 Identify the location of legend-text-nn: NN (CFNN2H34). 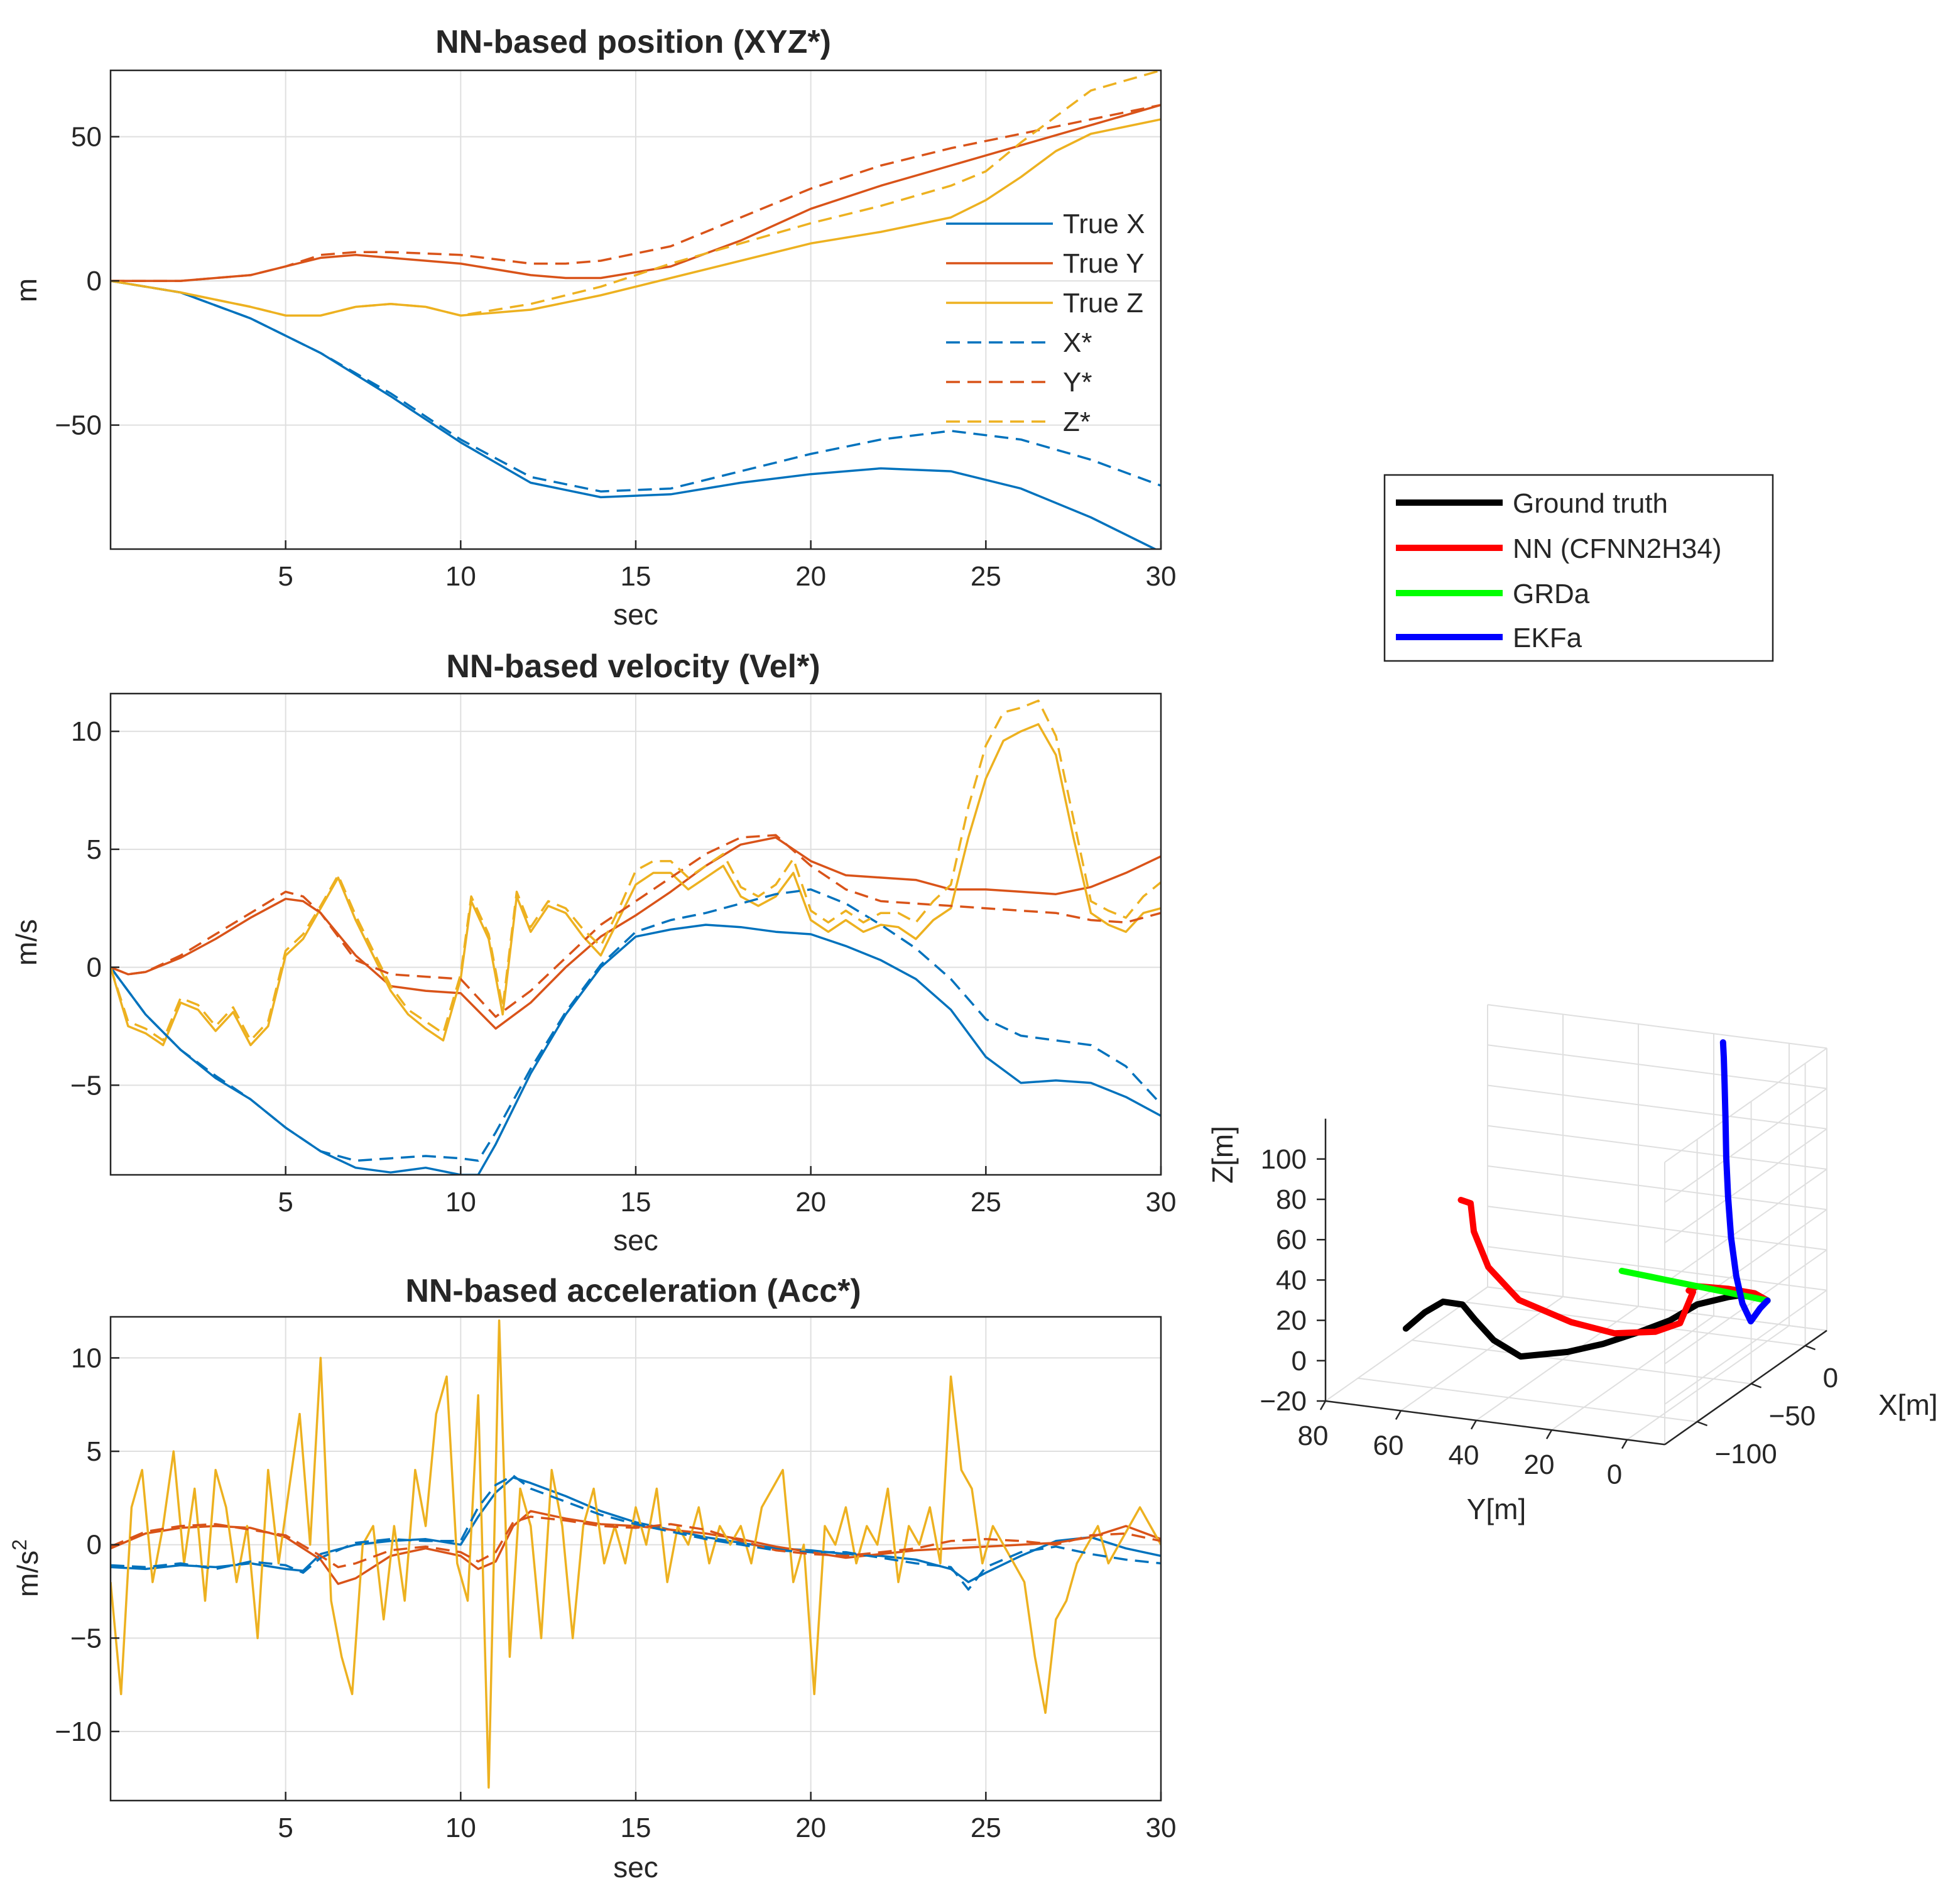
(1617, 548).